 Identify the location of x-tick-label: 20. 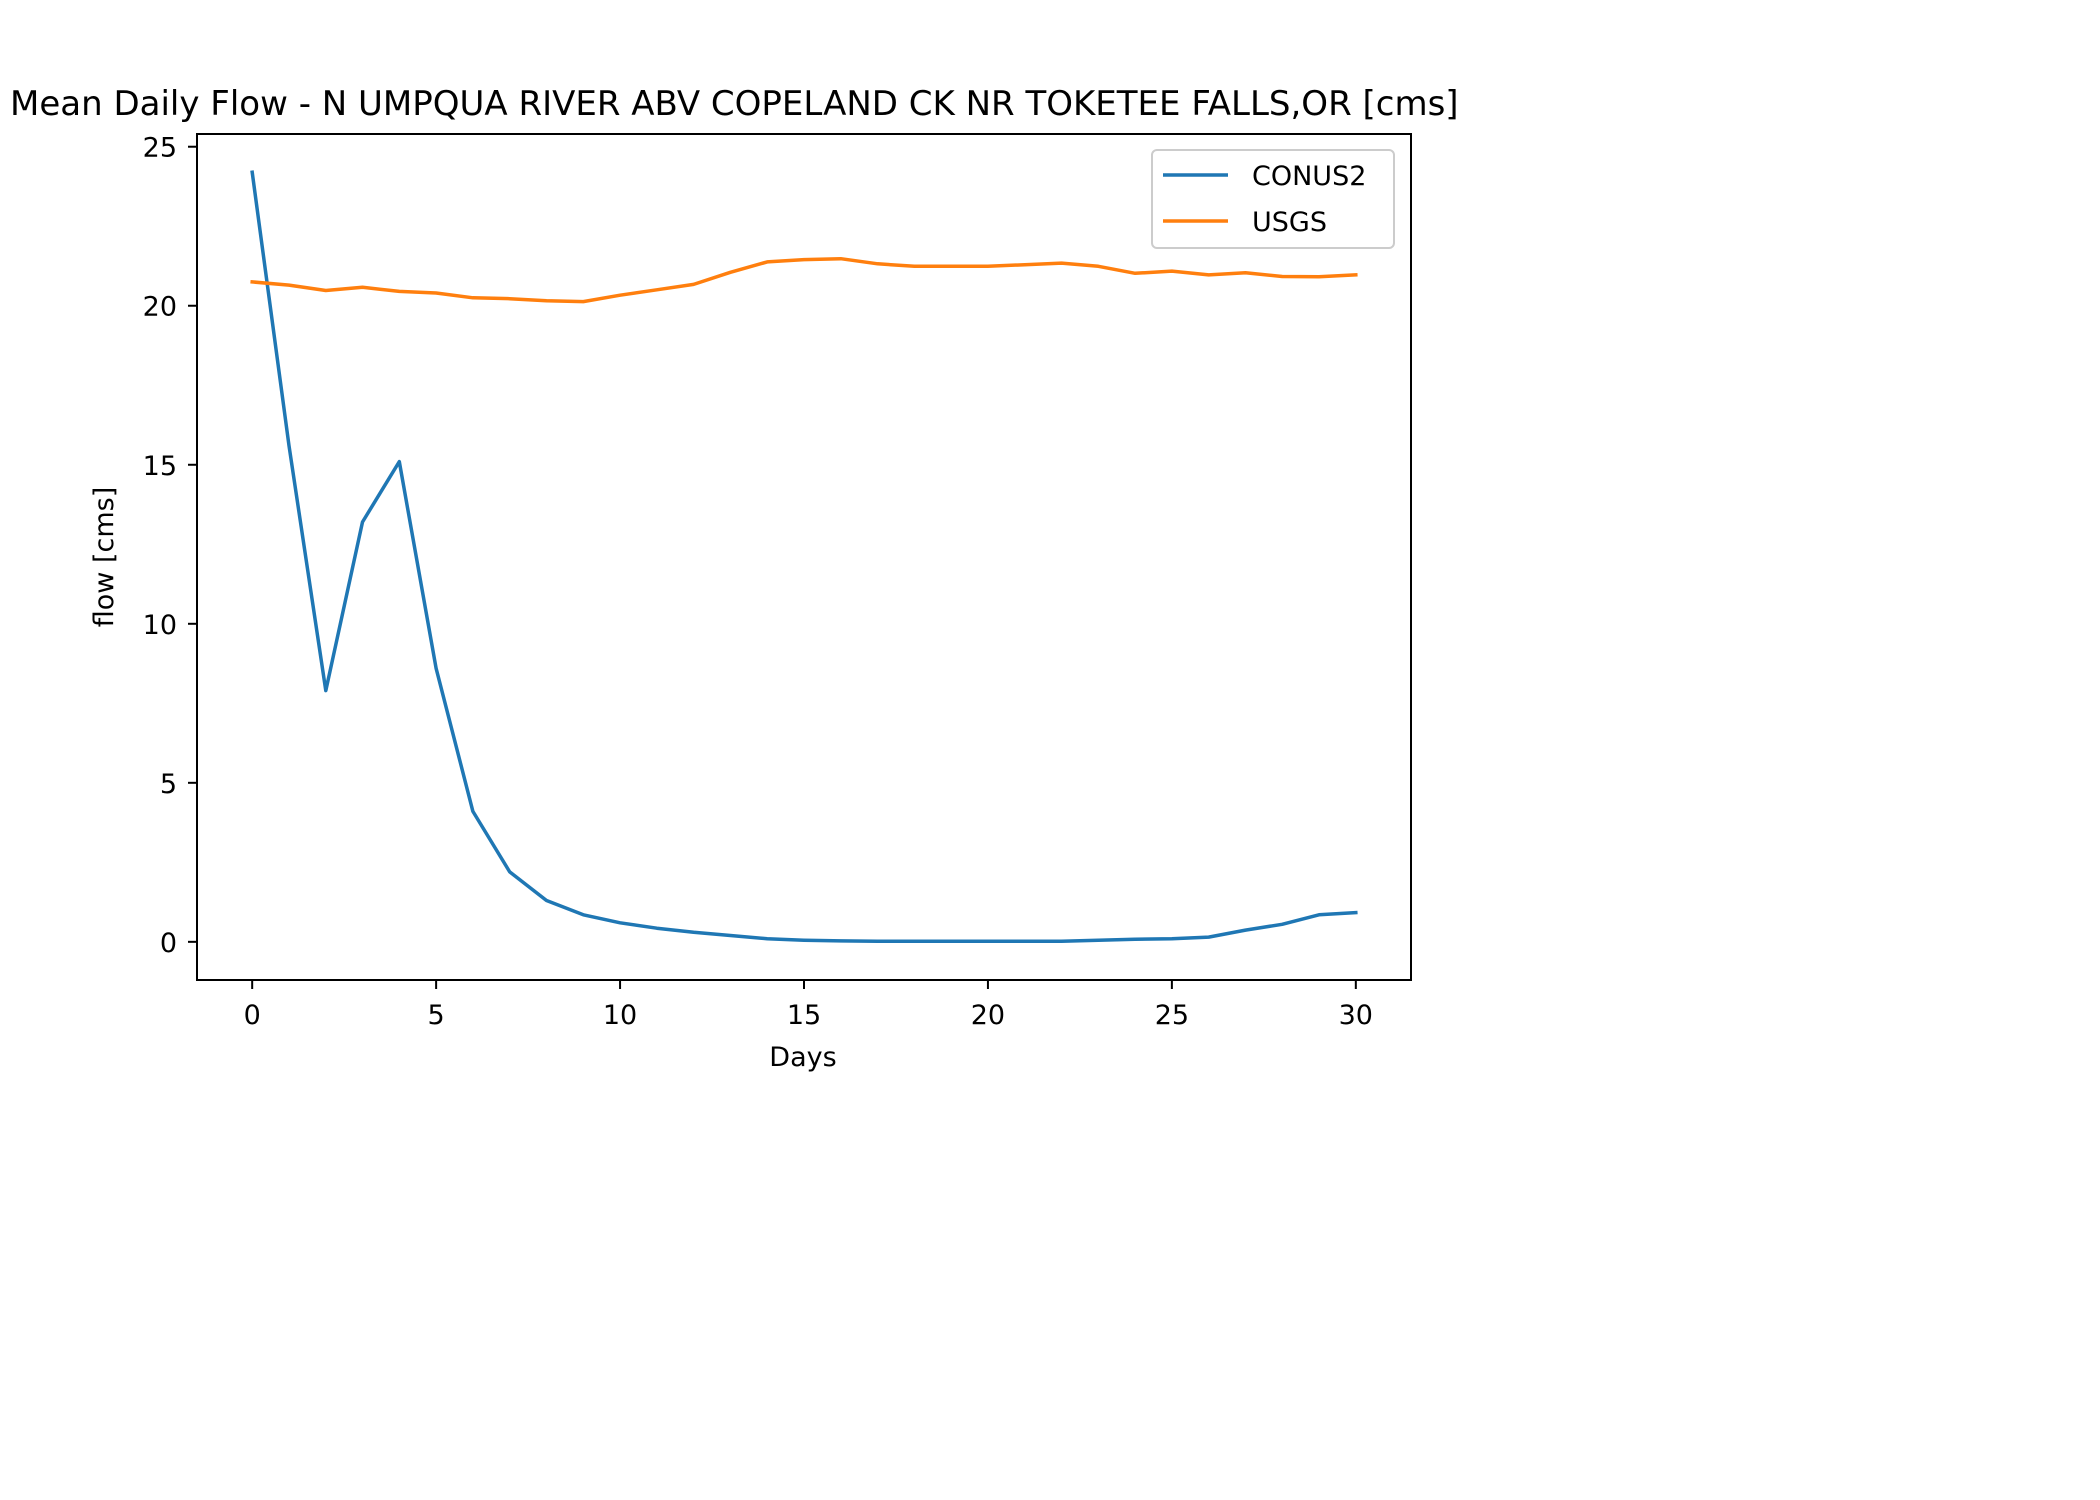
(988, 1015).